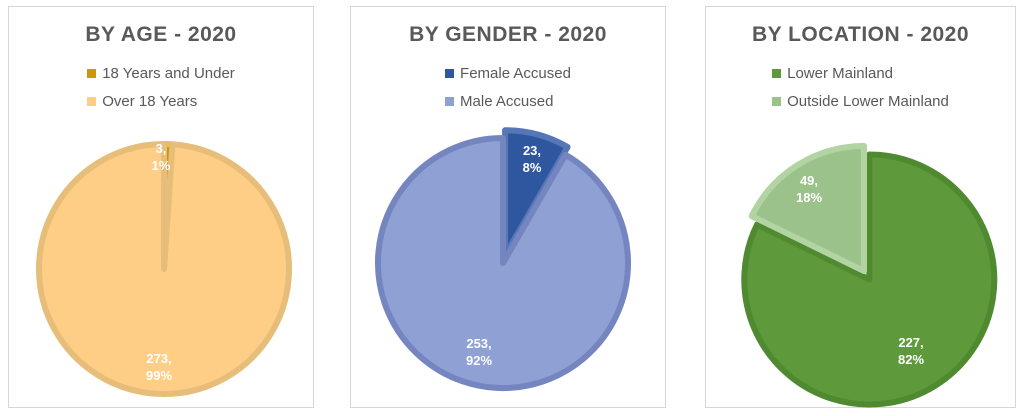 The height and width of the screenshot is (416, 1024). Describe the element at coordinates (809, 189) in the screenshot. I see `data-label: 49, 18%` at that location.